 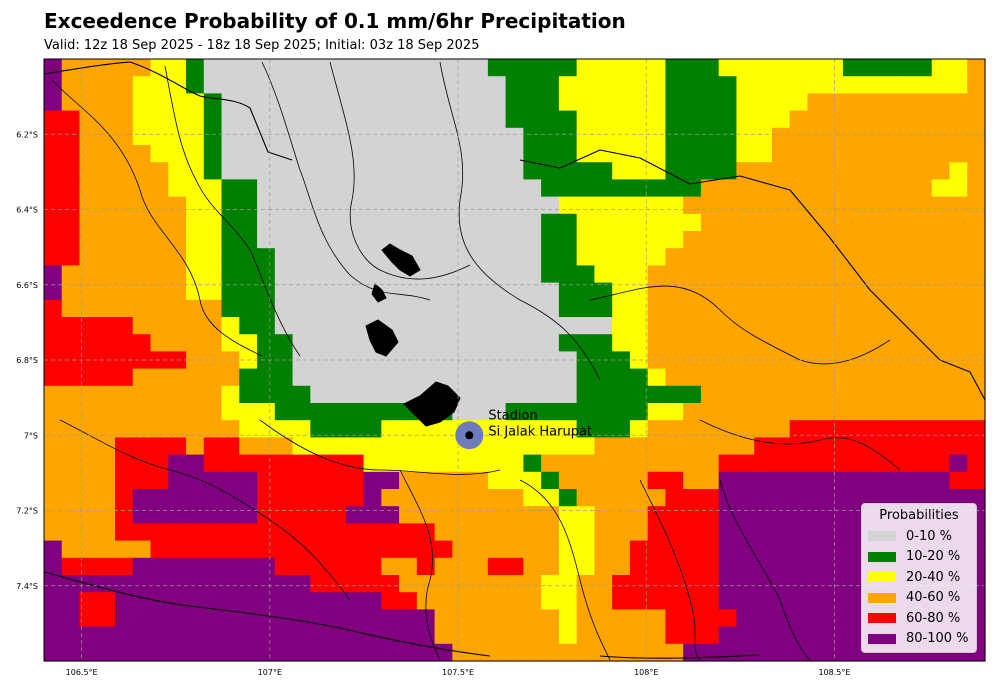 I want to click on station-marker-group: Stadion Si Jalak Harupat, so click(x=523, y=429).